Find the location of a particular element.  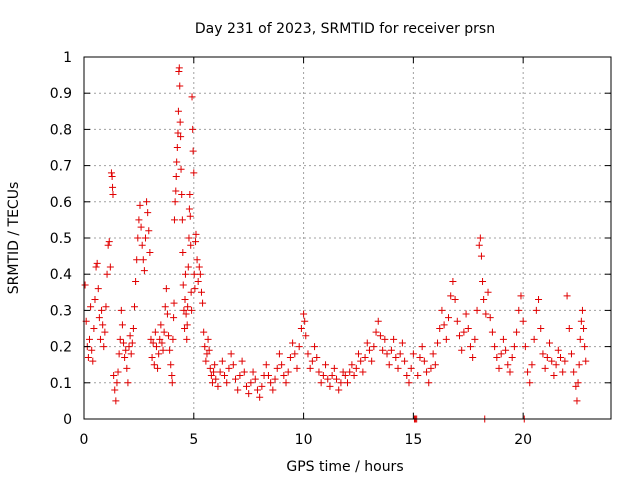

y-tick-label: 0.9 is located at coordinates (61, 94).